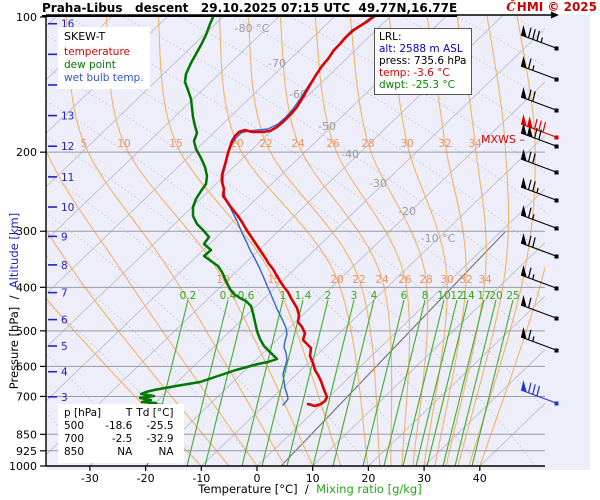 The image size is (600, 500). I want to click on svg-text: 14, so click(468, 296).